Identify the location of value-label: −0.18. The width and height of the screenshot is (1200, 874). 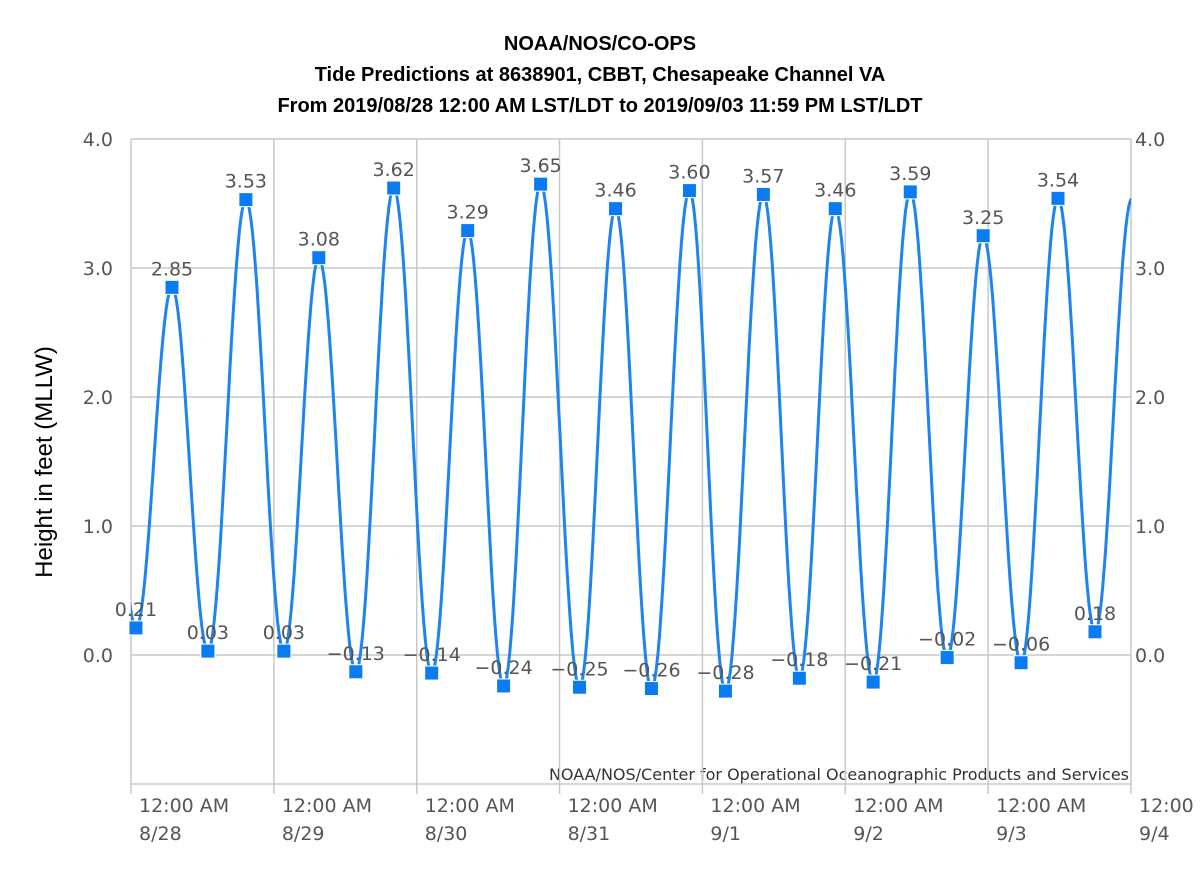
(799, 660).